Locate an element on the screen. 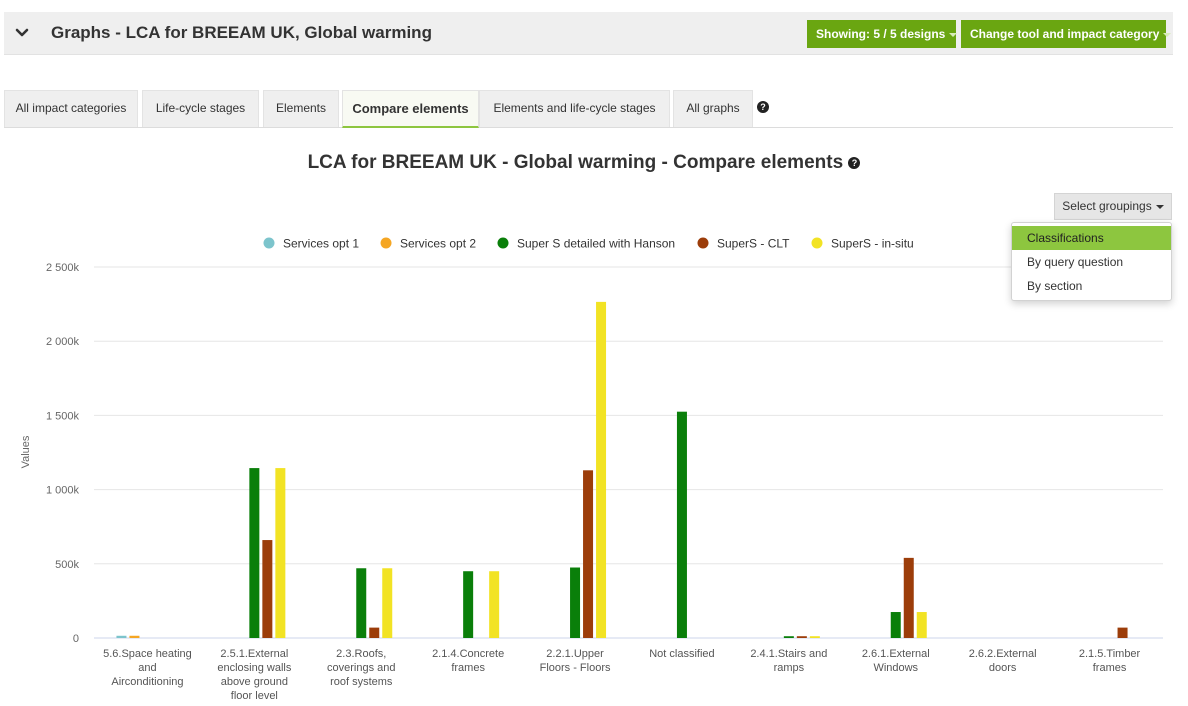 The height and width of the screenshot is (706, 1188). chevron-down-icon is located at coordinates (22, 33).